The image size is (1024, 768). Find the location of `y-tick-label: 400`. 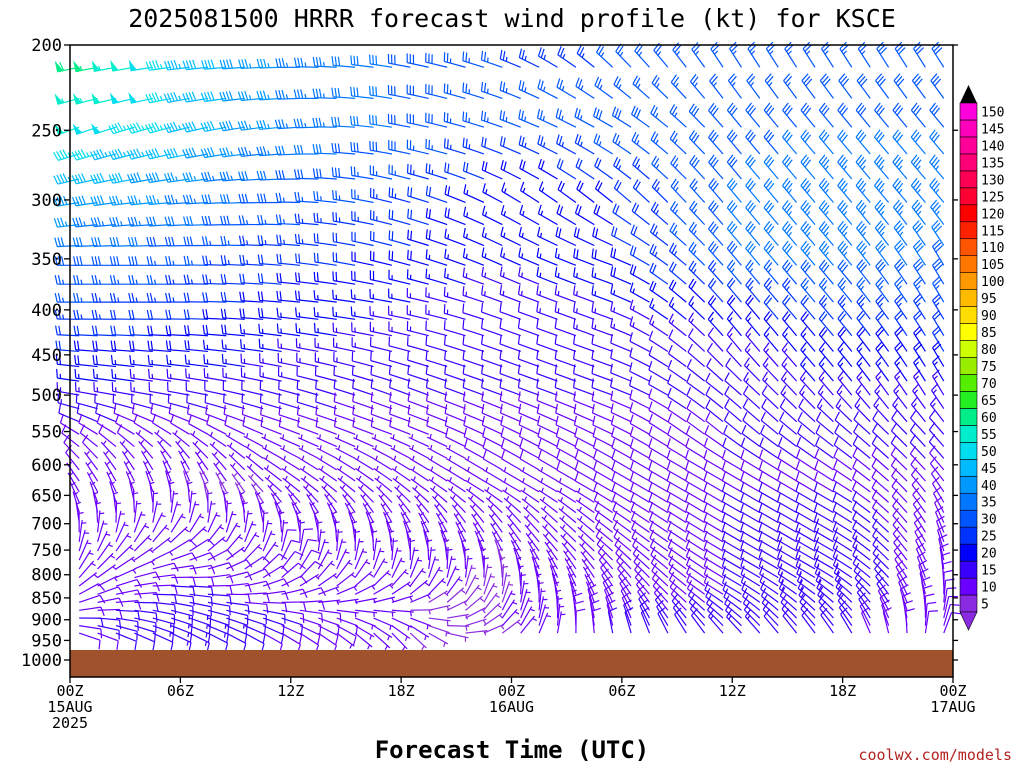

y-tick-label: 400 is located at coordinates (46, 311).